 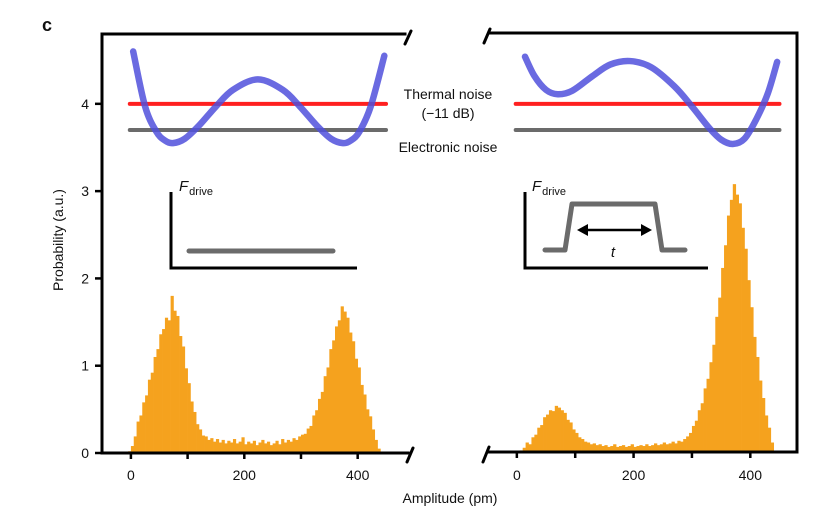 I want to click on electronic-noise-label: Electronic noise, so click(x=448, y=147).